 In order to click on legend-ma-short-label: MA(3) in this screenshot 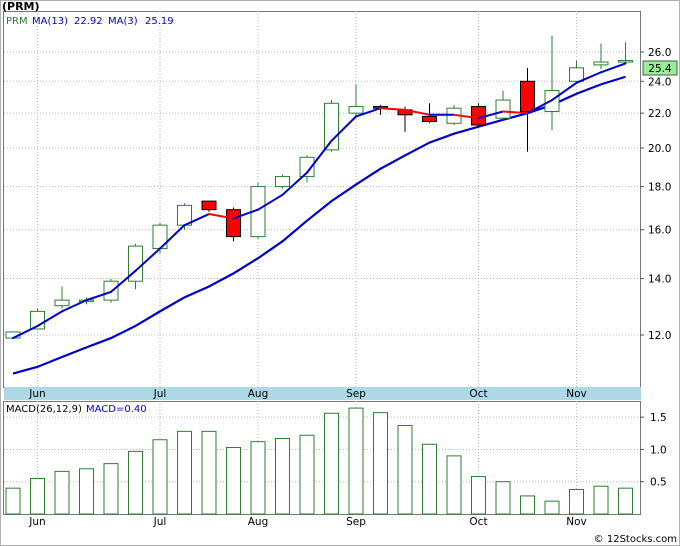, I will do `click(123, 21)`.